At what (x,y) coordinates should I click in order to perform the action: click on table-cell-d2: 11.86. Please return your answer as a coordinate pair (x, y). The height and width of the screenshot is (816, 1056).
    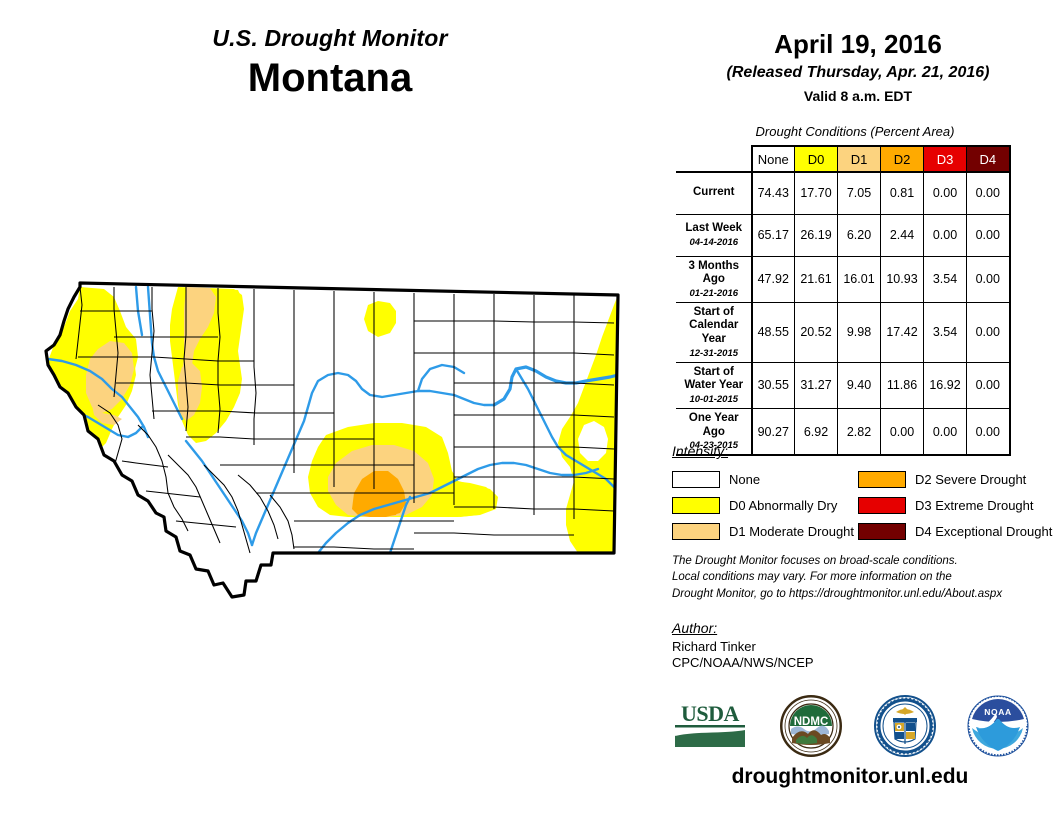
    Looking at the image, I should click on (902, 385).